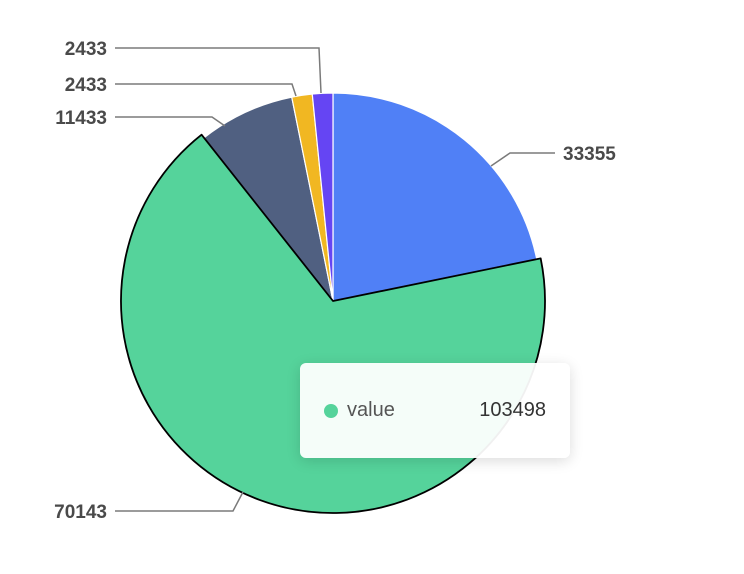  What do you see at coordinates (80, 512) in the screenshot?
I see `slice-label-2: 70143` at bounding box center [80, 512].